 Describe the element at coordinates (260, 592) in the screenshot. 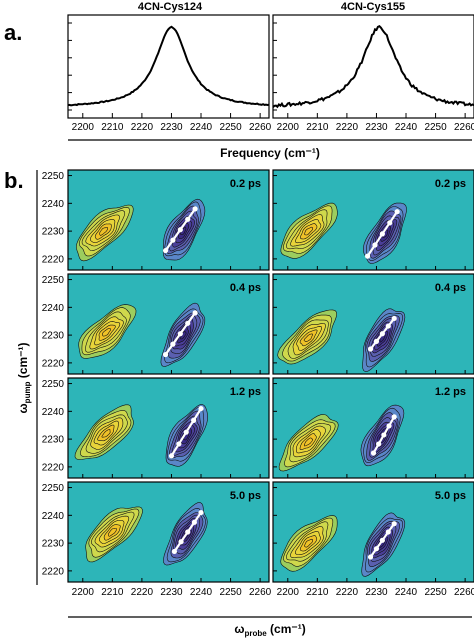

I see `probe-xtick-label: 2260` at that location.